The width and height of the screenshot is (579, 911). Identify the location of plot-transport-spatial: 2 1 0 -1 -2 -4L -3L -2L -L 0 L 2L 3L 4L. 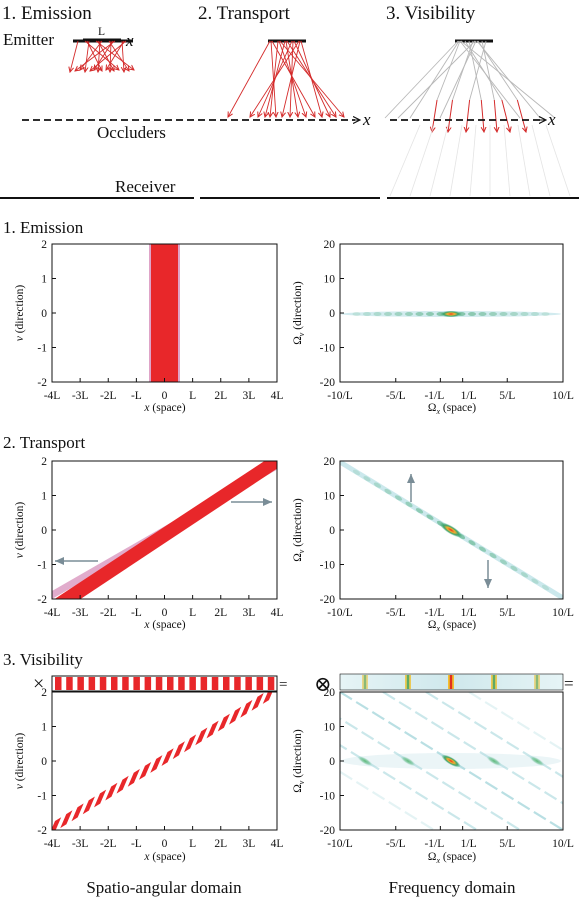
(160, 537).